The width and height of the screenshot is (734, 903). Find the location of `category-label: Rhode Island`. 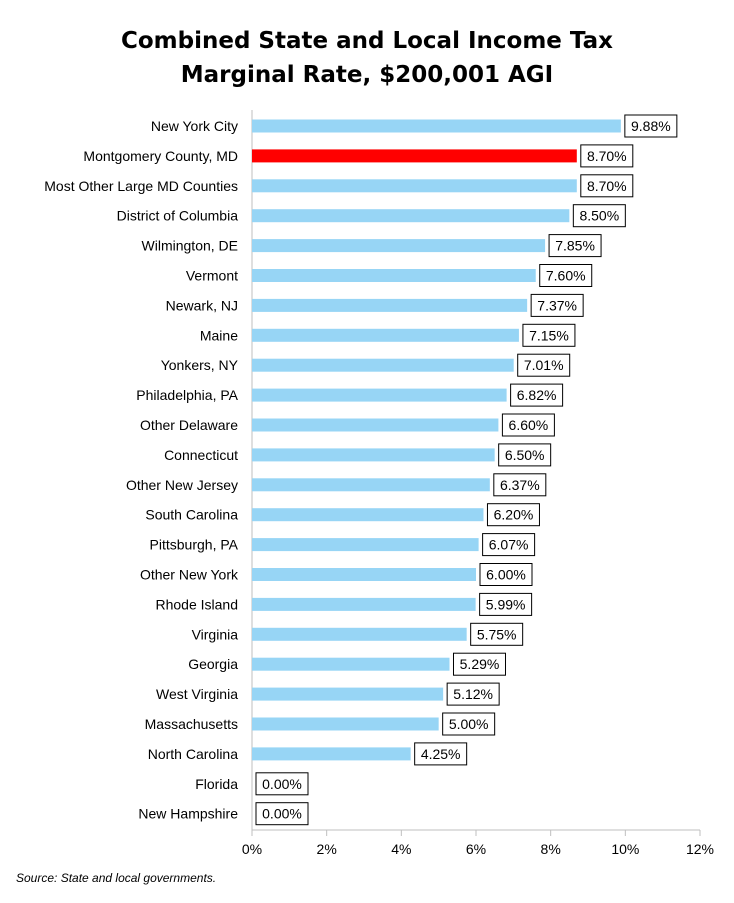

category-label: Rhode Island is located at coordinates (196, 604).